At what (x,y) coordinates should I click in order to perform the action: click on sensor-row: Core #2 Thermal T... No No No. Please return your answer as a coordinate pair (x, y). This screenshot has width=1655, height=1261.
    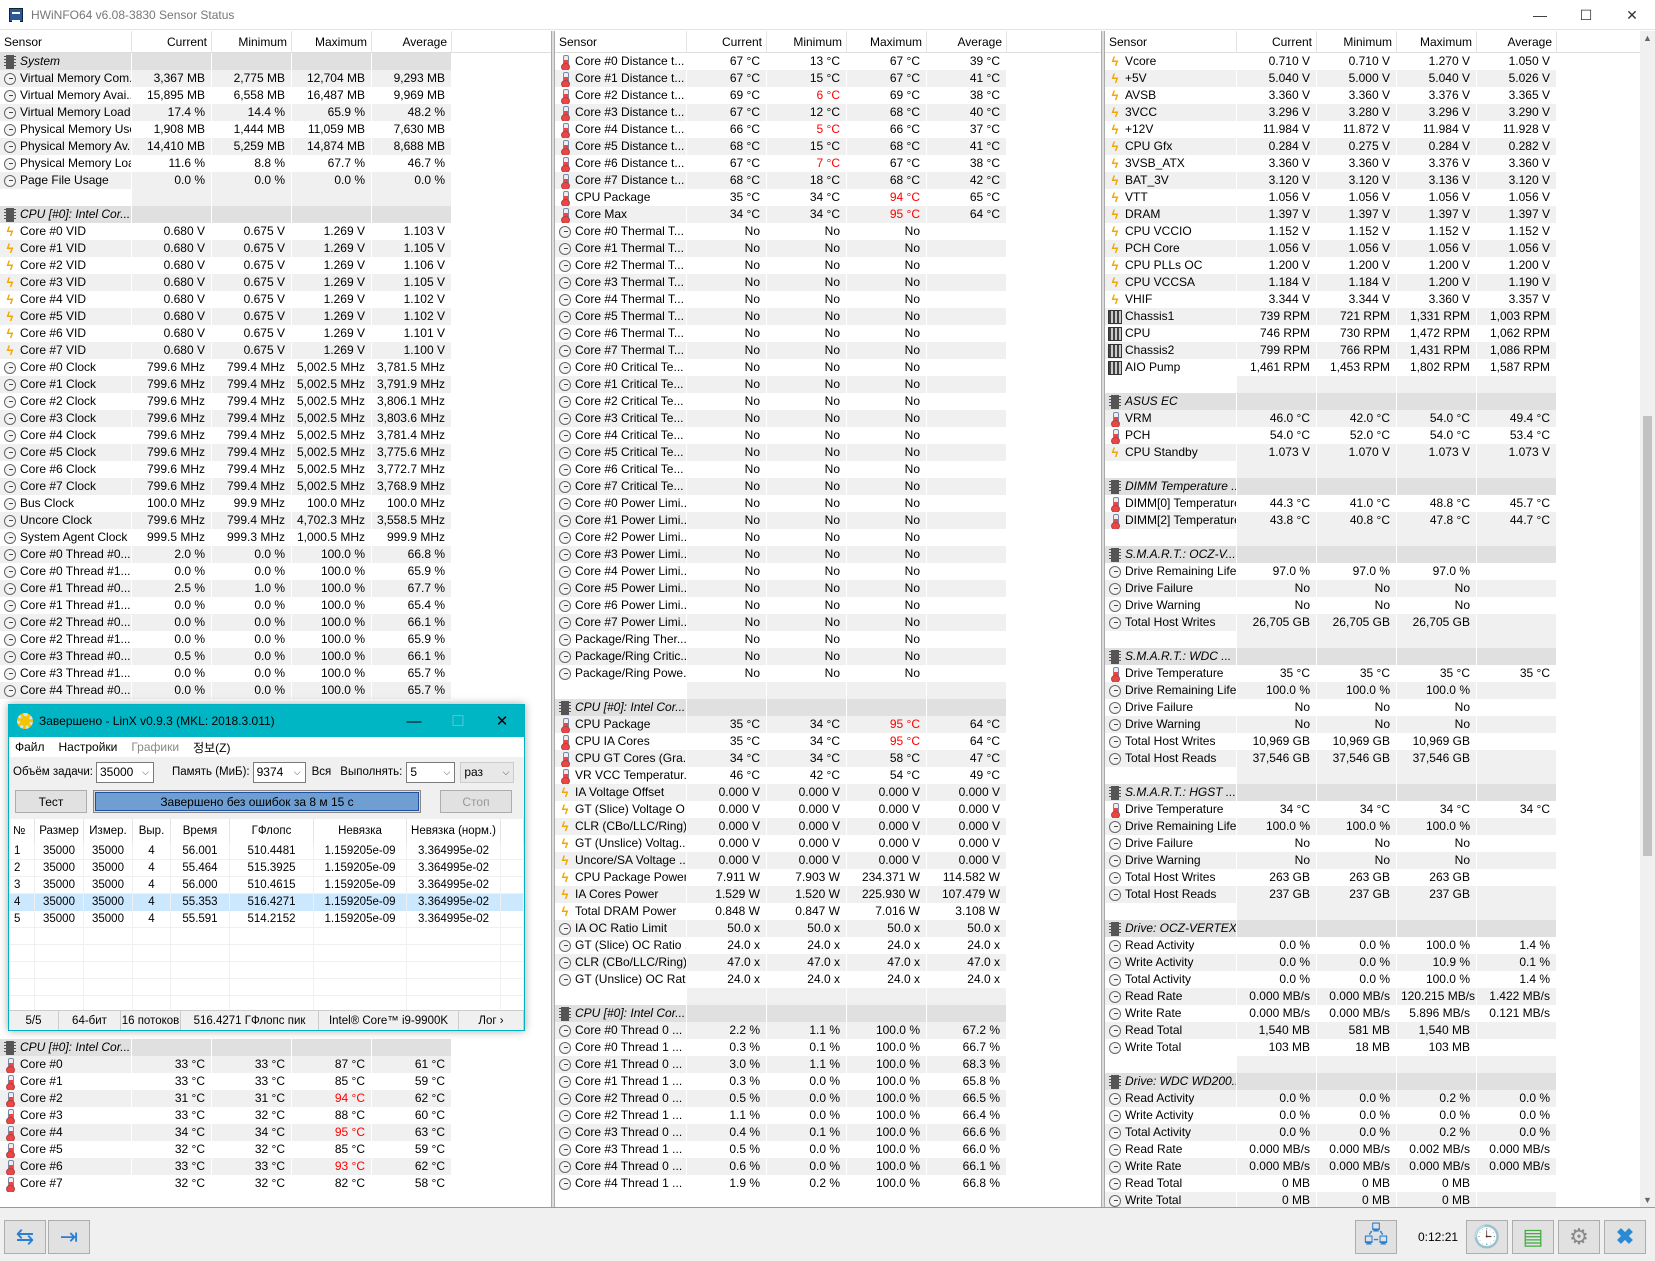
    Looking at the image, I should click on (828, 265).